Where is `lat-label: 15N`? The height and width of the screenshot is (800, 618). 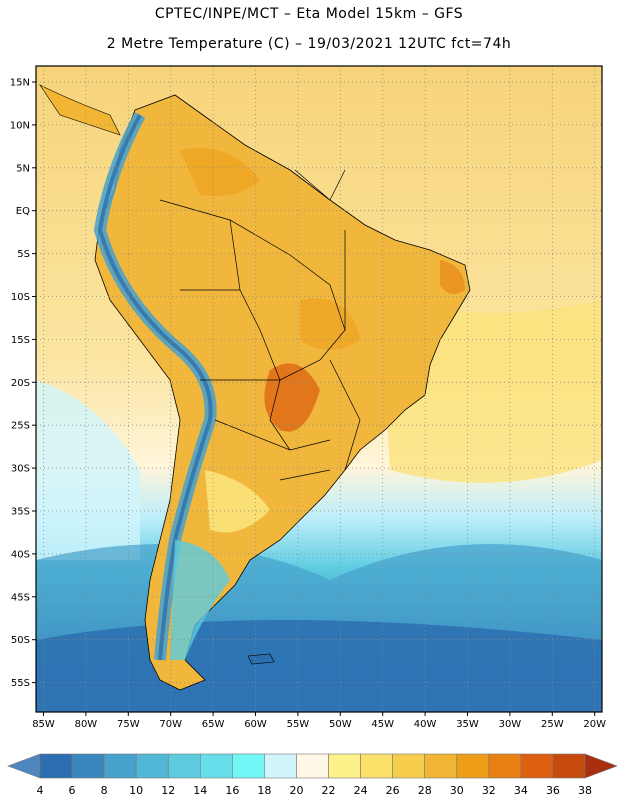 lat-label: 15N is located at coordinates (20, 83).